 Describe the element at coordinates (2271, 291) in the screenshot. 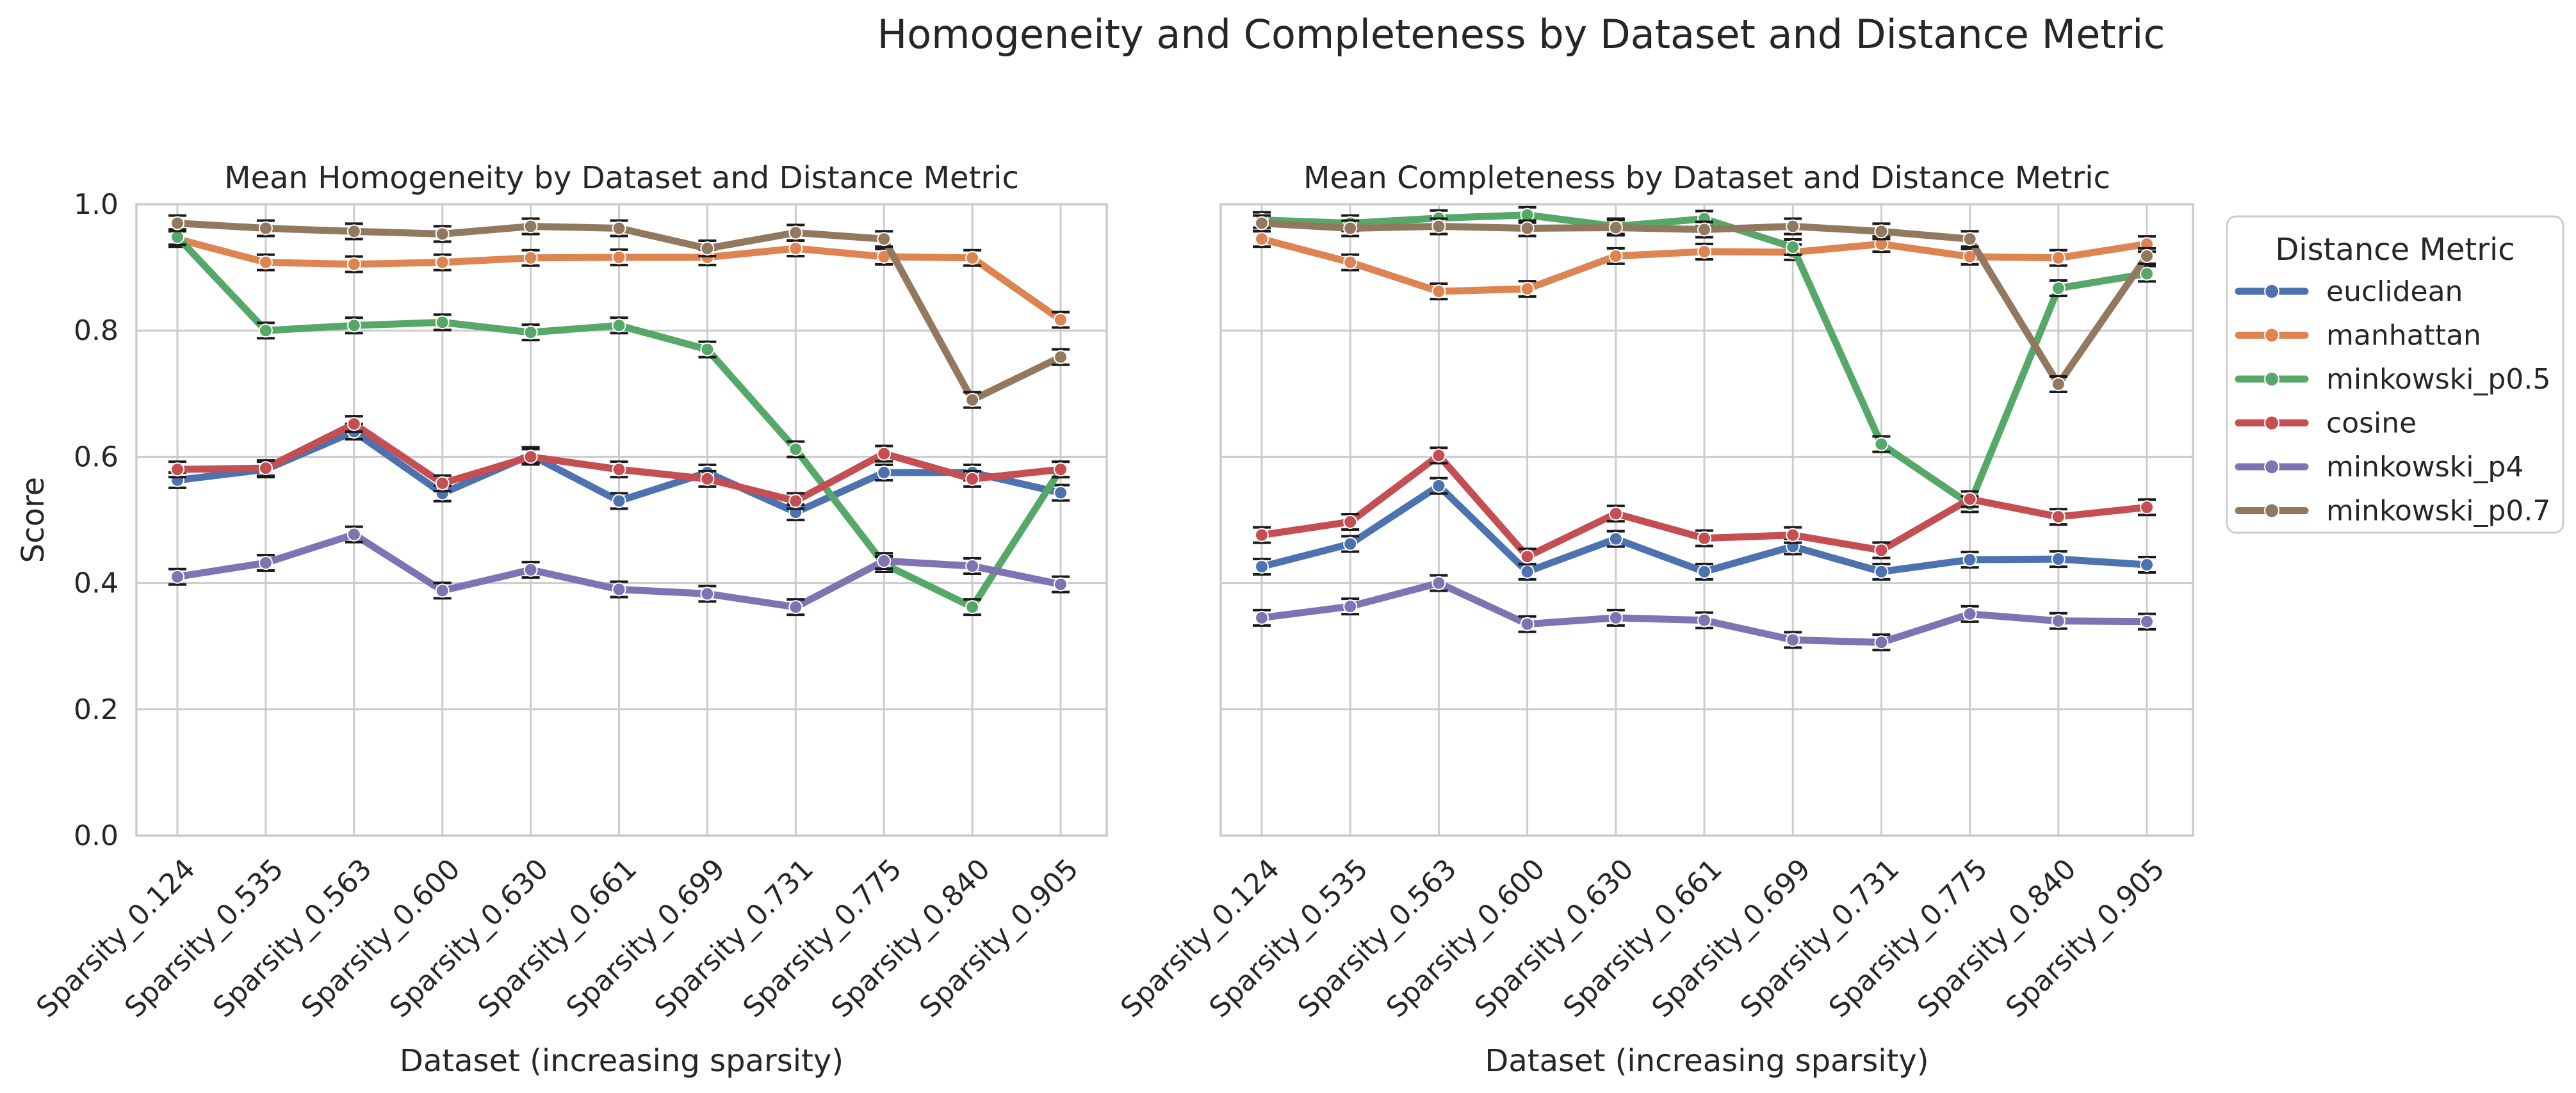

I see `legend-marker-euclidean` at that location.